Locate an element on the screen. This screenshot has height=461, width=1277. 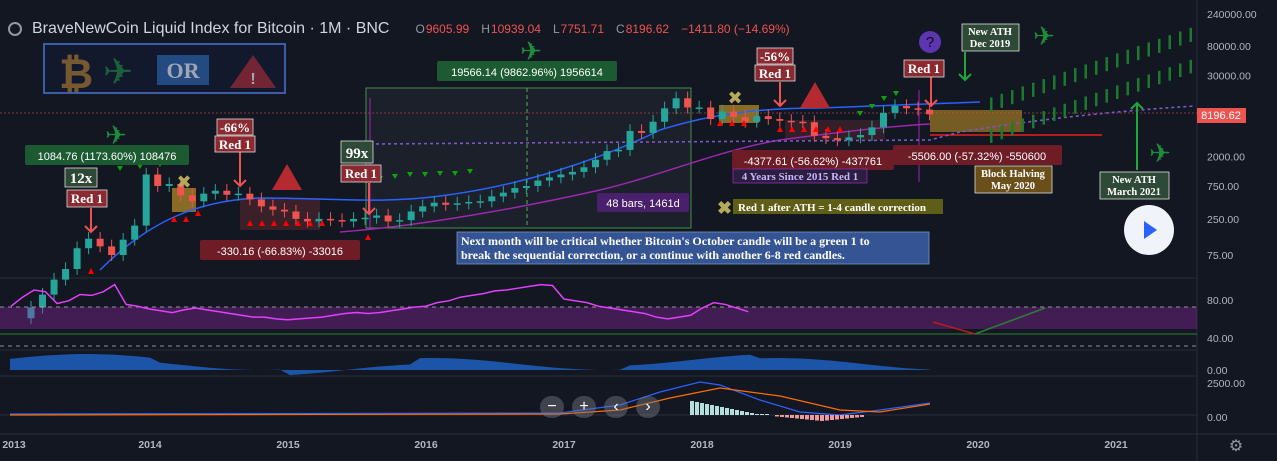
y-tick-label: 250.00 is located at coordinates (1223, 220).